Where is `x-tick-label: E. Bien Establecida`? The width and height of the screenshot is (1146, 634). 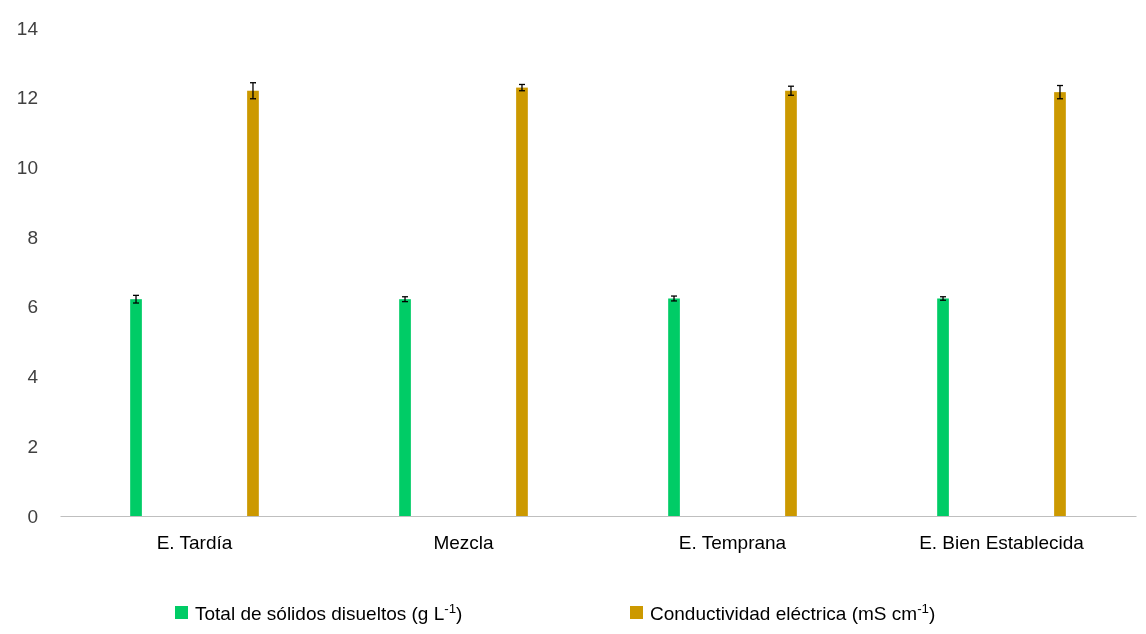 x-tick-label: E. Bien Establecida is located at coordinates (1002, 543).